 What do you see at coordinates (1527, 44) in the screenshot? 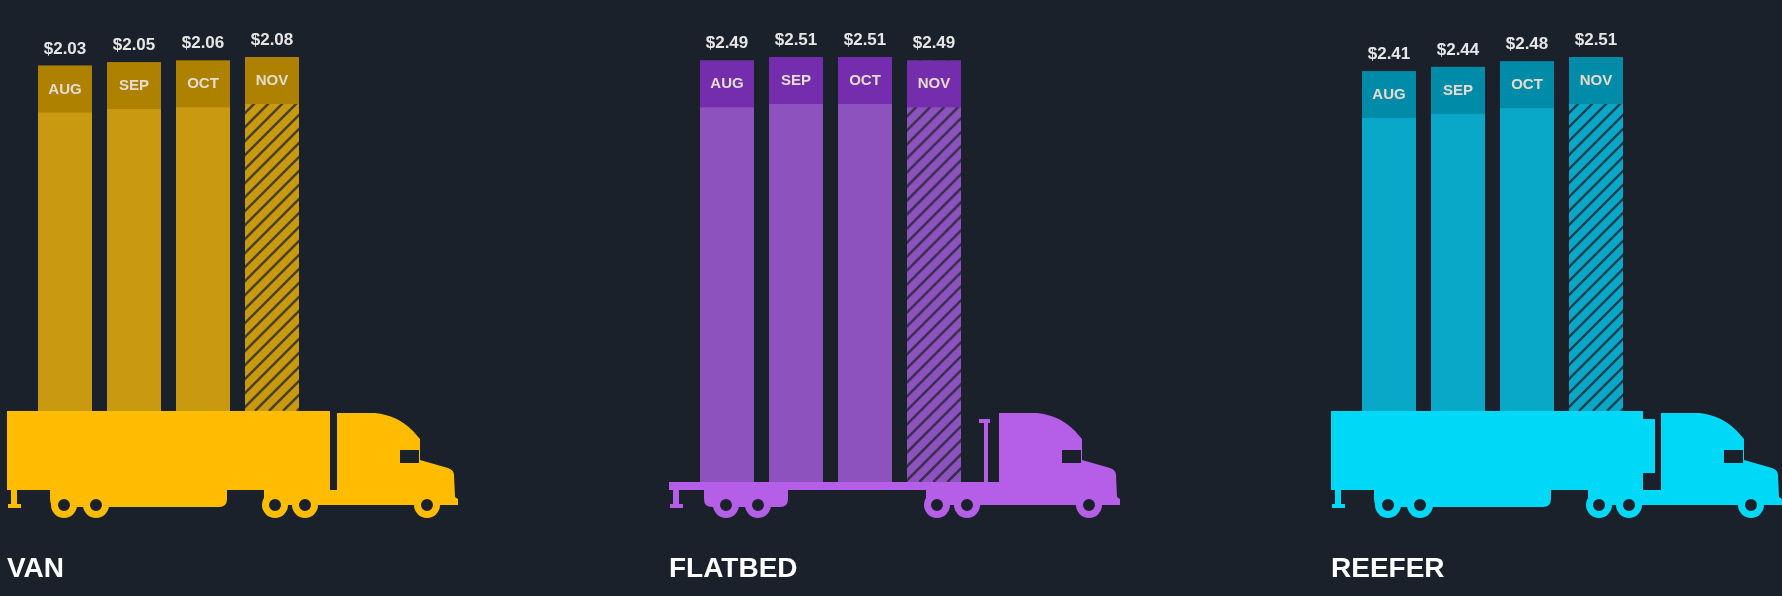
I see `data-label: $2.48` at bounding box center [1527, 44].